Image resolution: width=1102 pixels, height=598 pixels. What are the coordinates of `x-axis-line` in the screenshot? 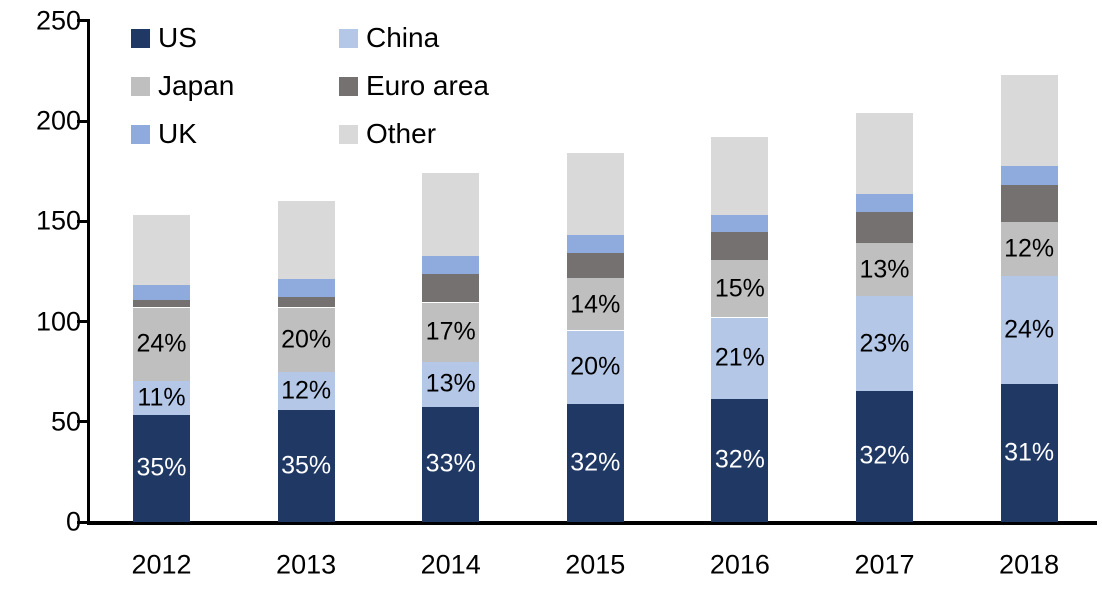 It's located at (592, 523).